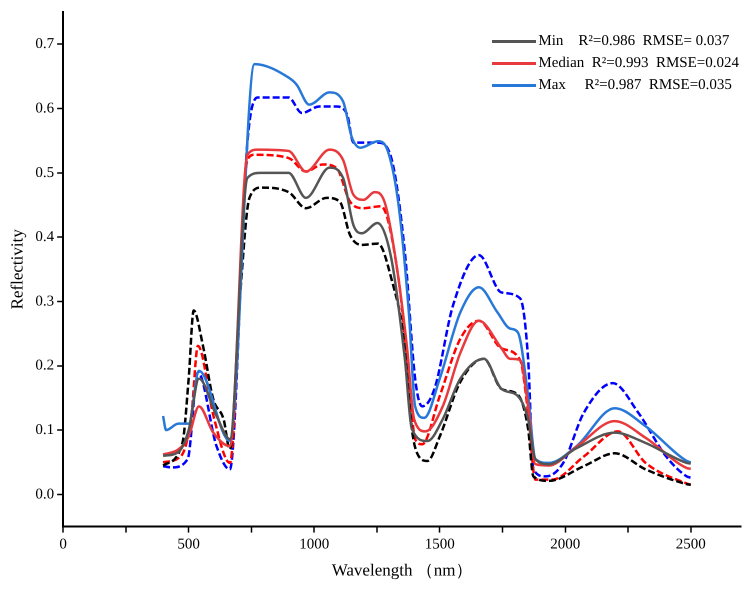 The width and height of the screenshot is (743, 589). I want to click on y-tick-label: 0.5, so click(44, 172).